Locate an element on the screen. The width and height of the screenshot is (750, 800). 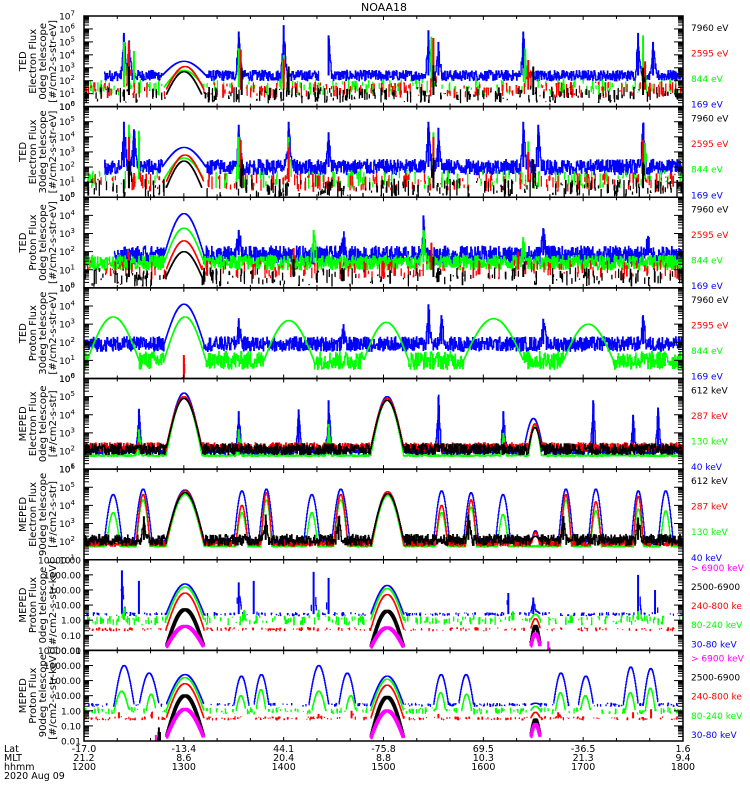
series-80-240-kev is located at coordinates (384, 606).